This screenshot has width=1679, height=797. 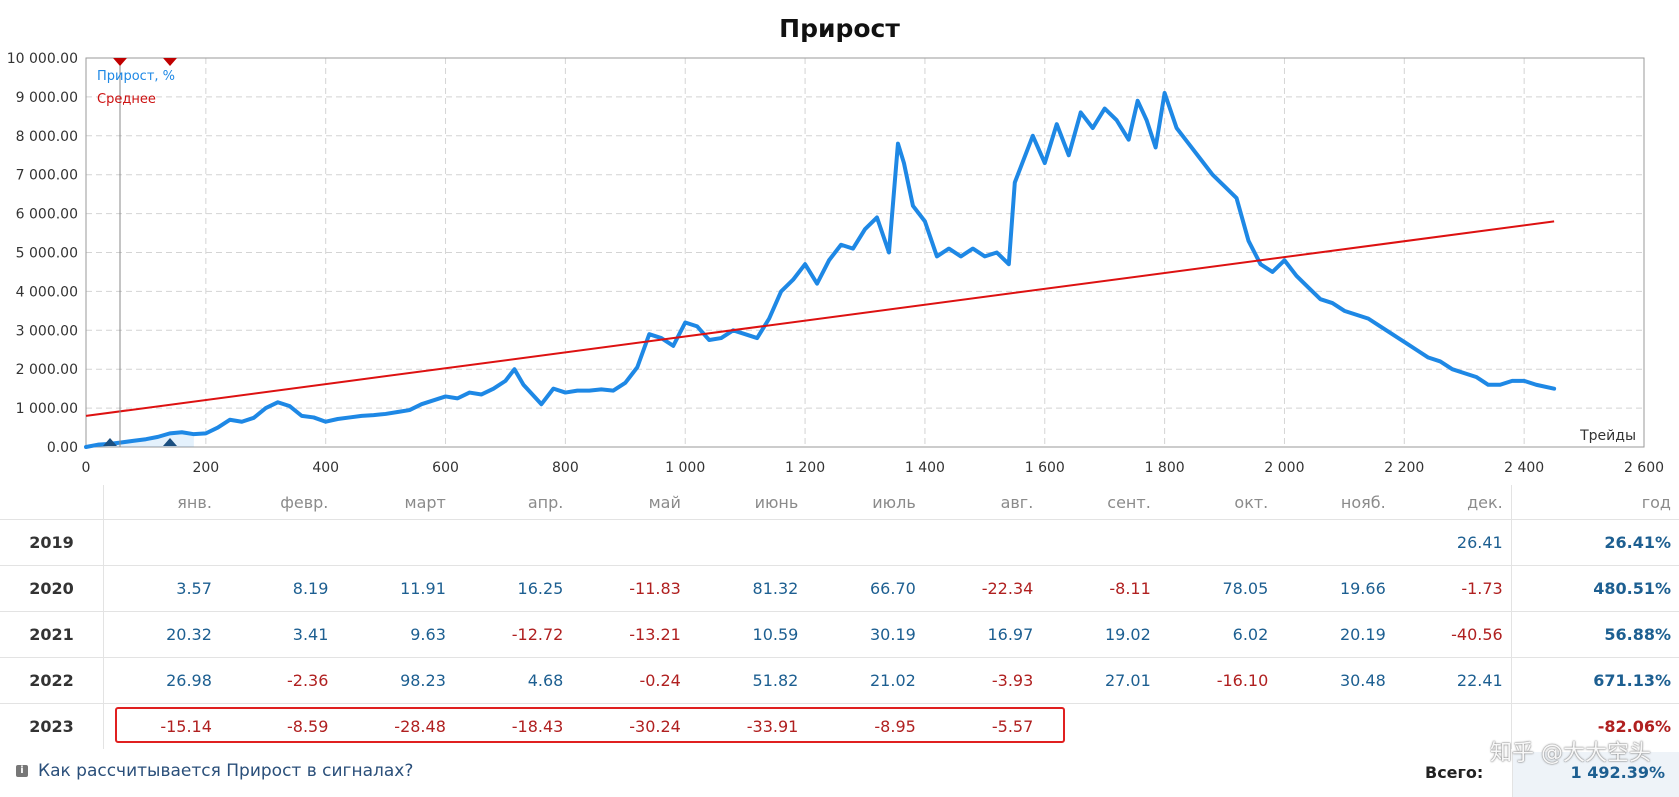 What do you see at coordinates (894, 502) in the screenshot?
I see `month-header: июль` at bounding box center [894, 502].